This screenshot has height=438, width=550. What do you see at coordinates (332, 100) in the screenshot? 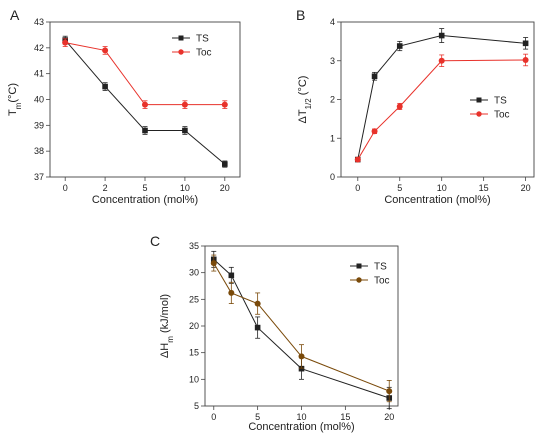
I see `y-tick-label: 2` at bounding box center [332, 100].